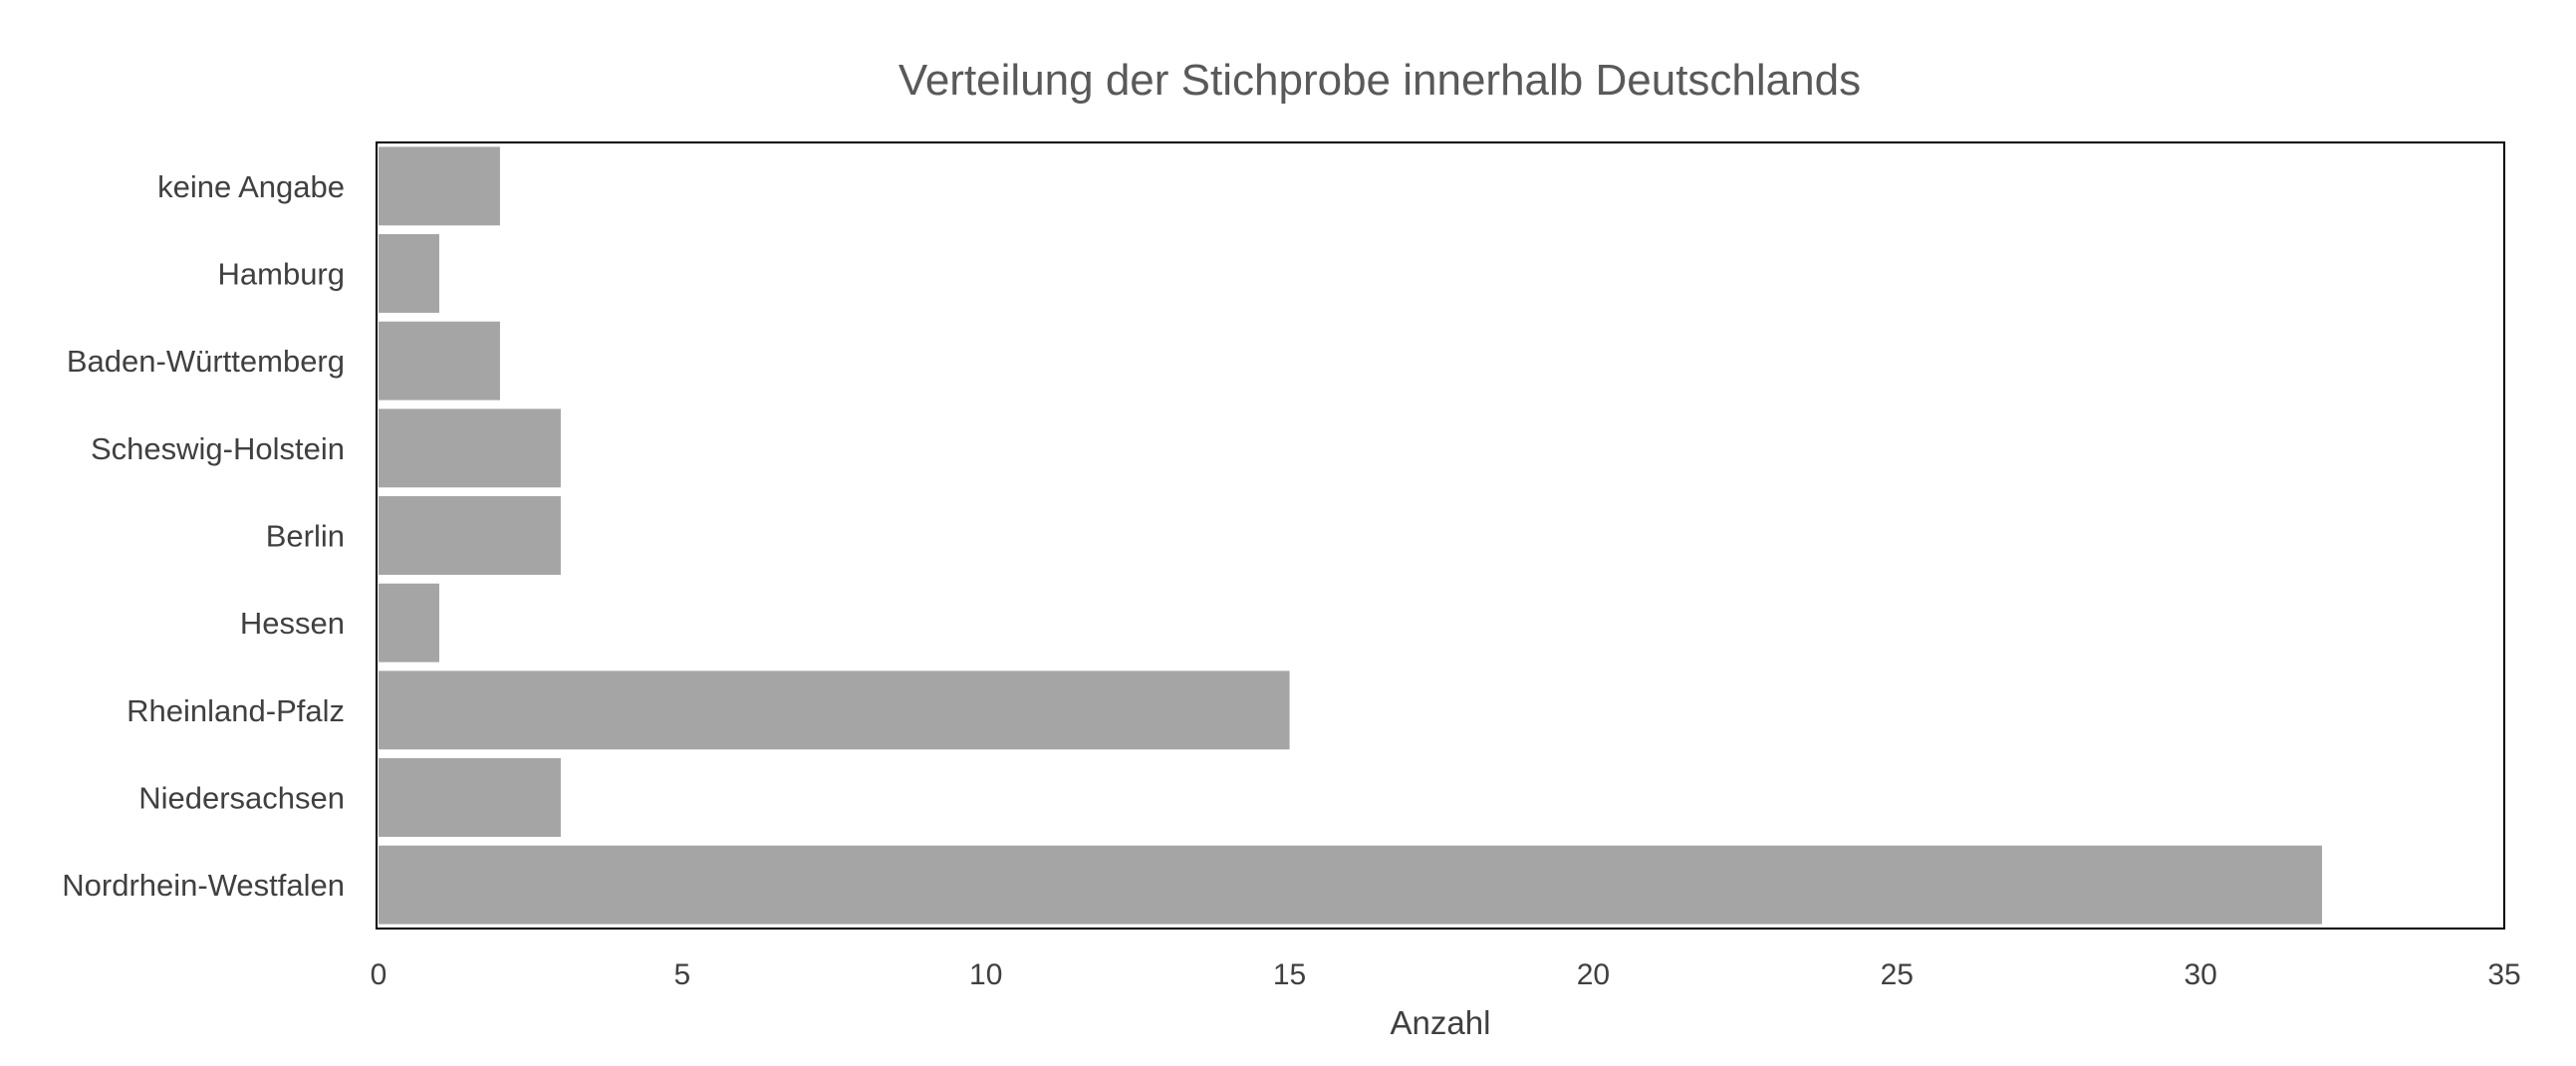  I want to click on x-axis-title: Anzahl, so click(1441, 1022).